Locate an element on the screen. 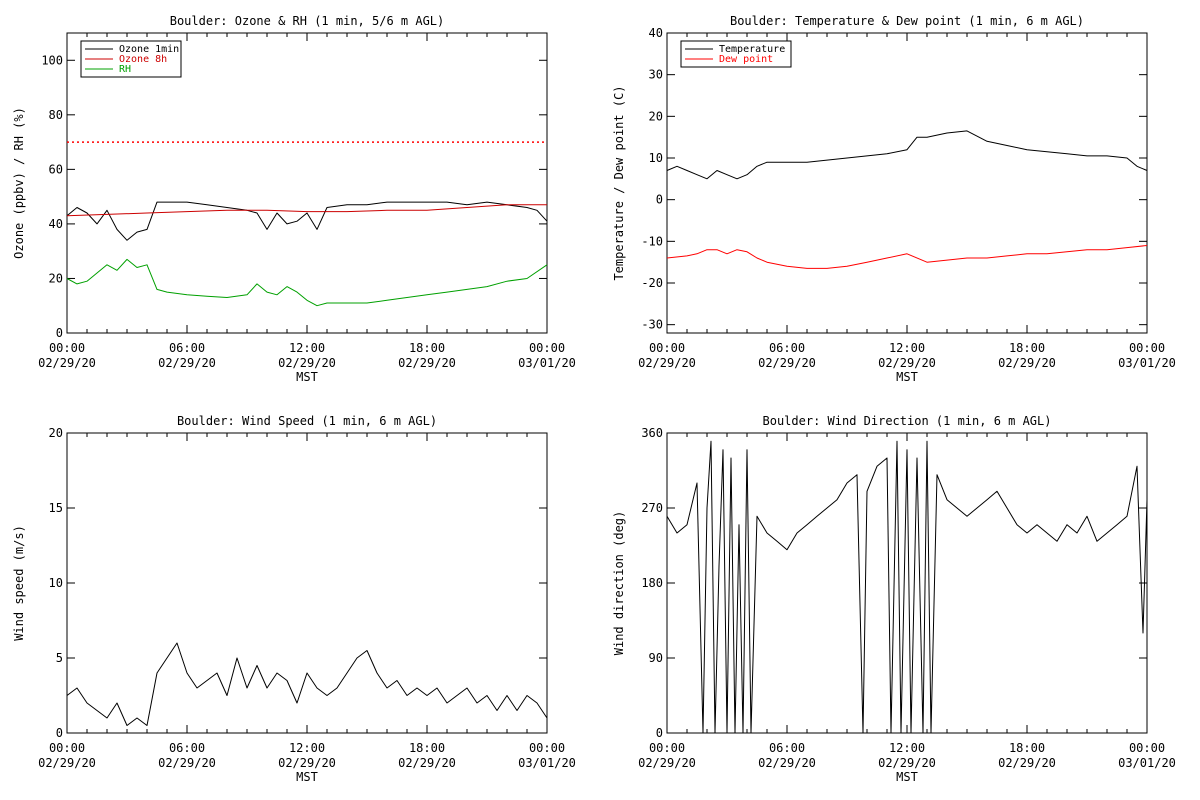 The width and height of the screenshot is (1200, 800). y-axis-label: Ozone (ppbv) / RH (%) is located at coordinates (19, 183).